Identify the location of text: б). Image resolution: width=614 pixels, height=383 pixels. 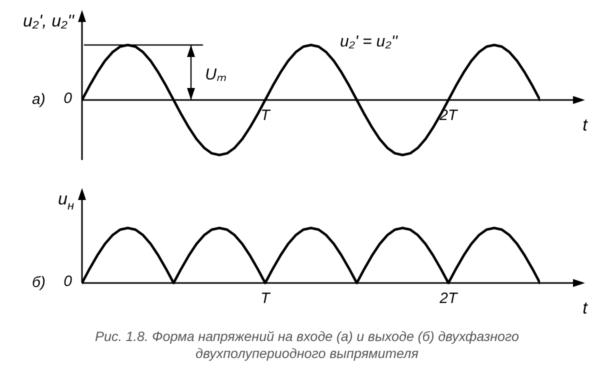
(39, 283).